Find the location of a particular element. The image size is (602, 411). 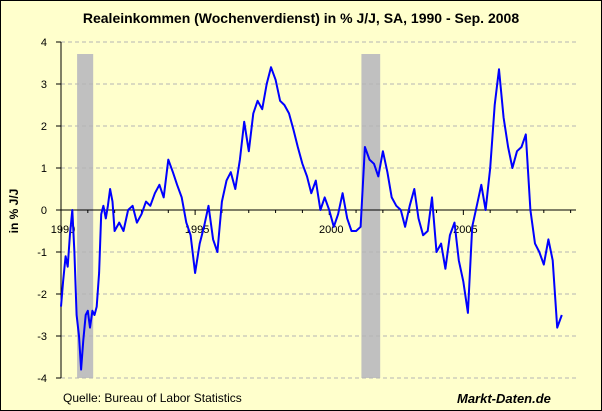

y-tick-label: -3 is located at coordinates (42, 337).